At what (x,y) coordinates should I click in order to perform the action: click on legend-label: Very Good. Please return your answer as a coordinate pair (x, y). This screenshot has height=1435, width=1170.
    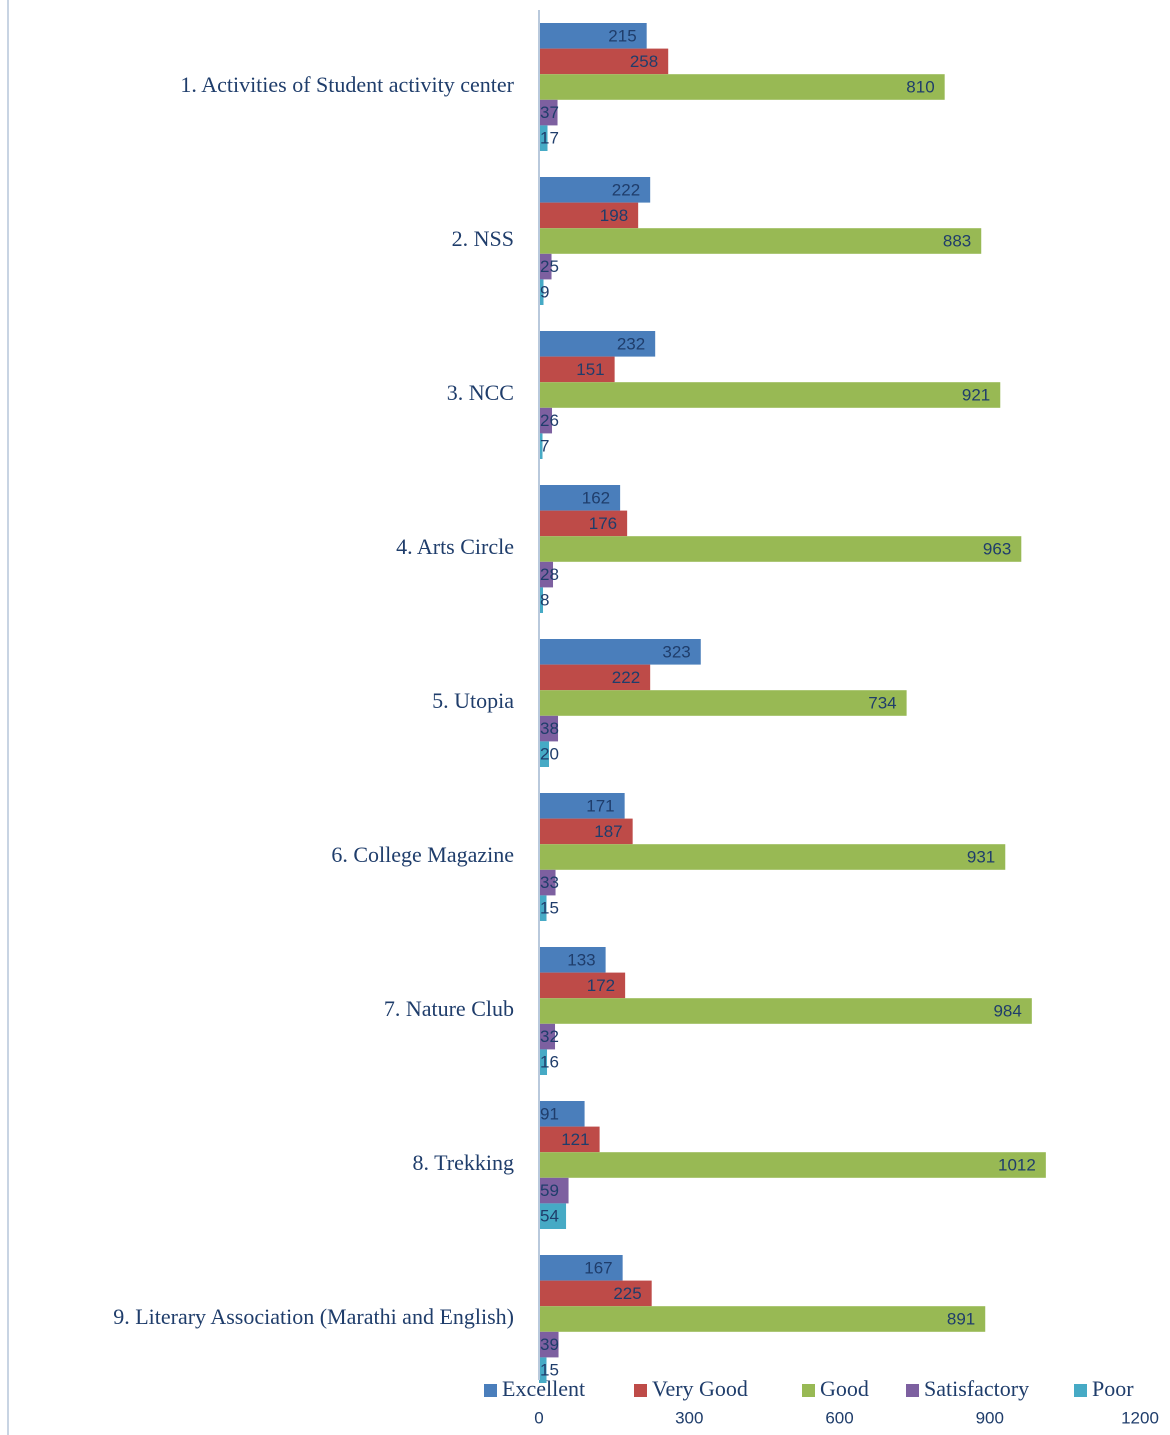
    Looking at the image, I should click on (700, 1388).